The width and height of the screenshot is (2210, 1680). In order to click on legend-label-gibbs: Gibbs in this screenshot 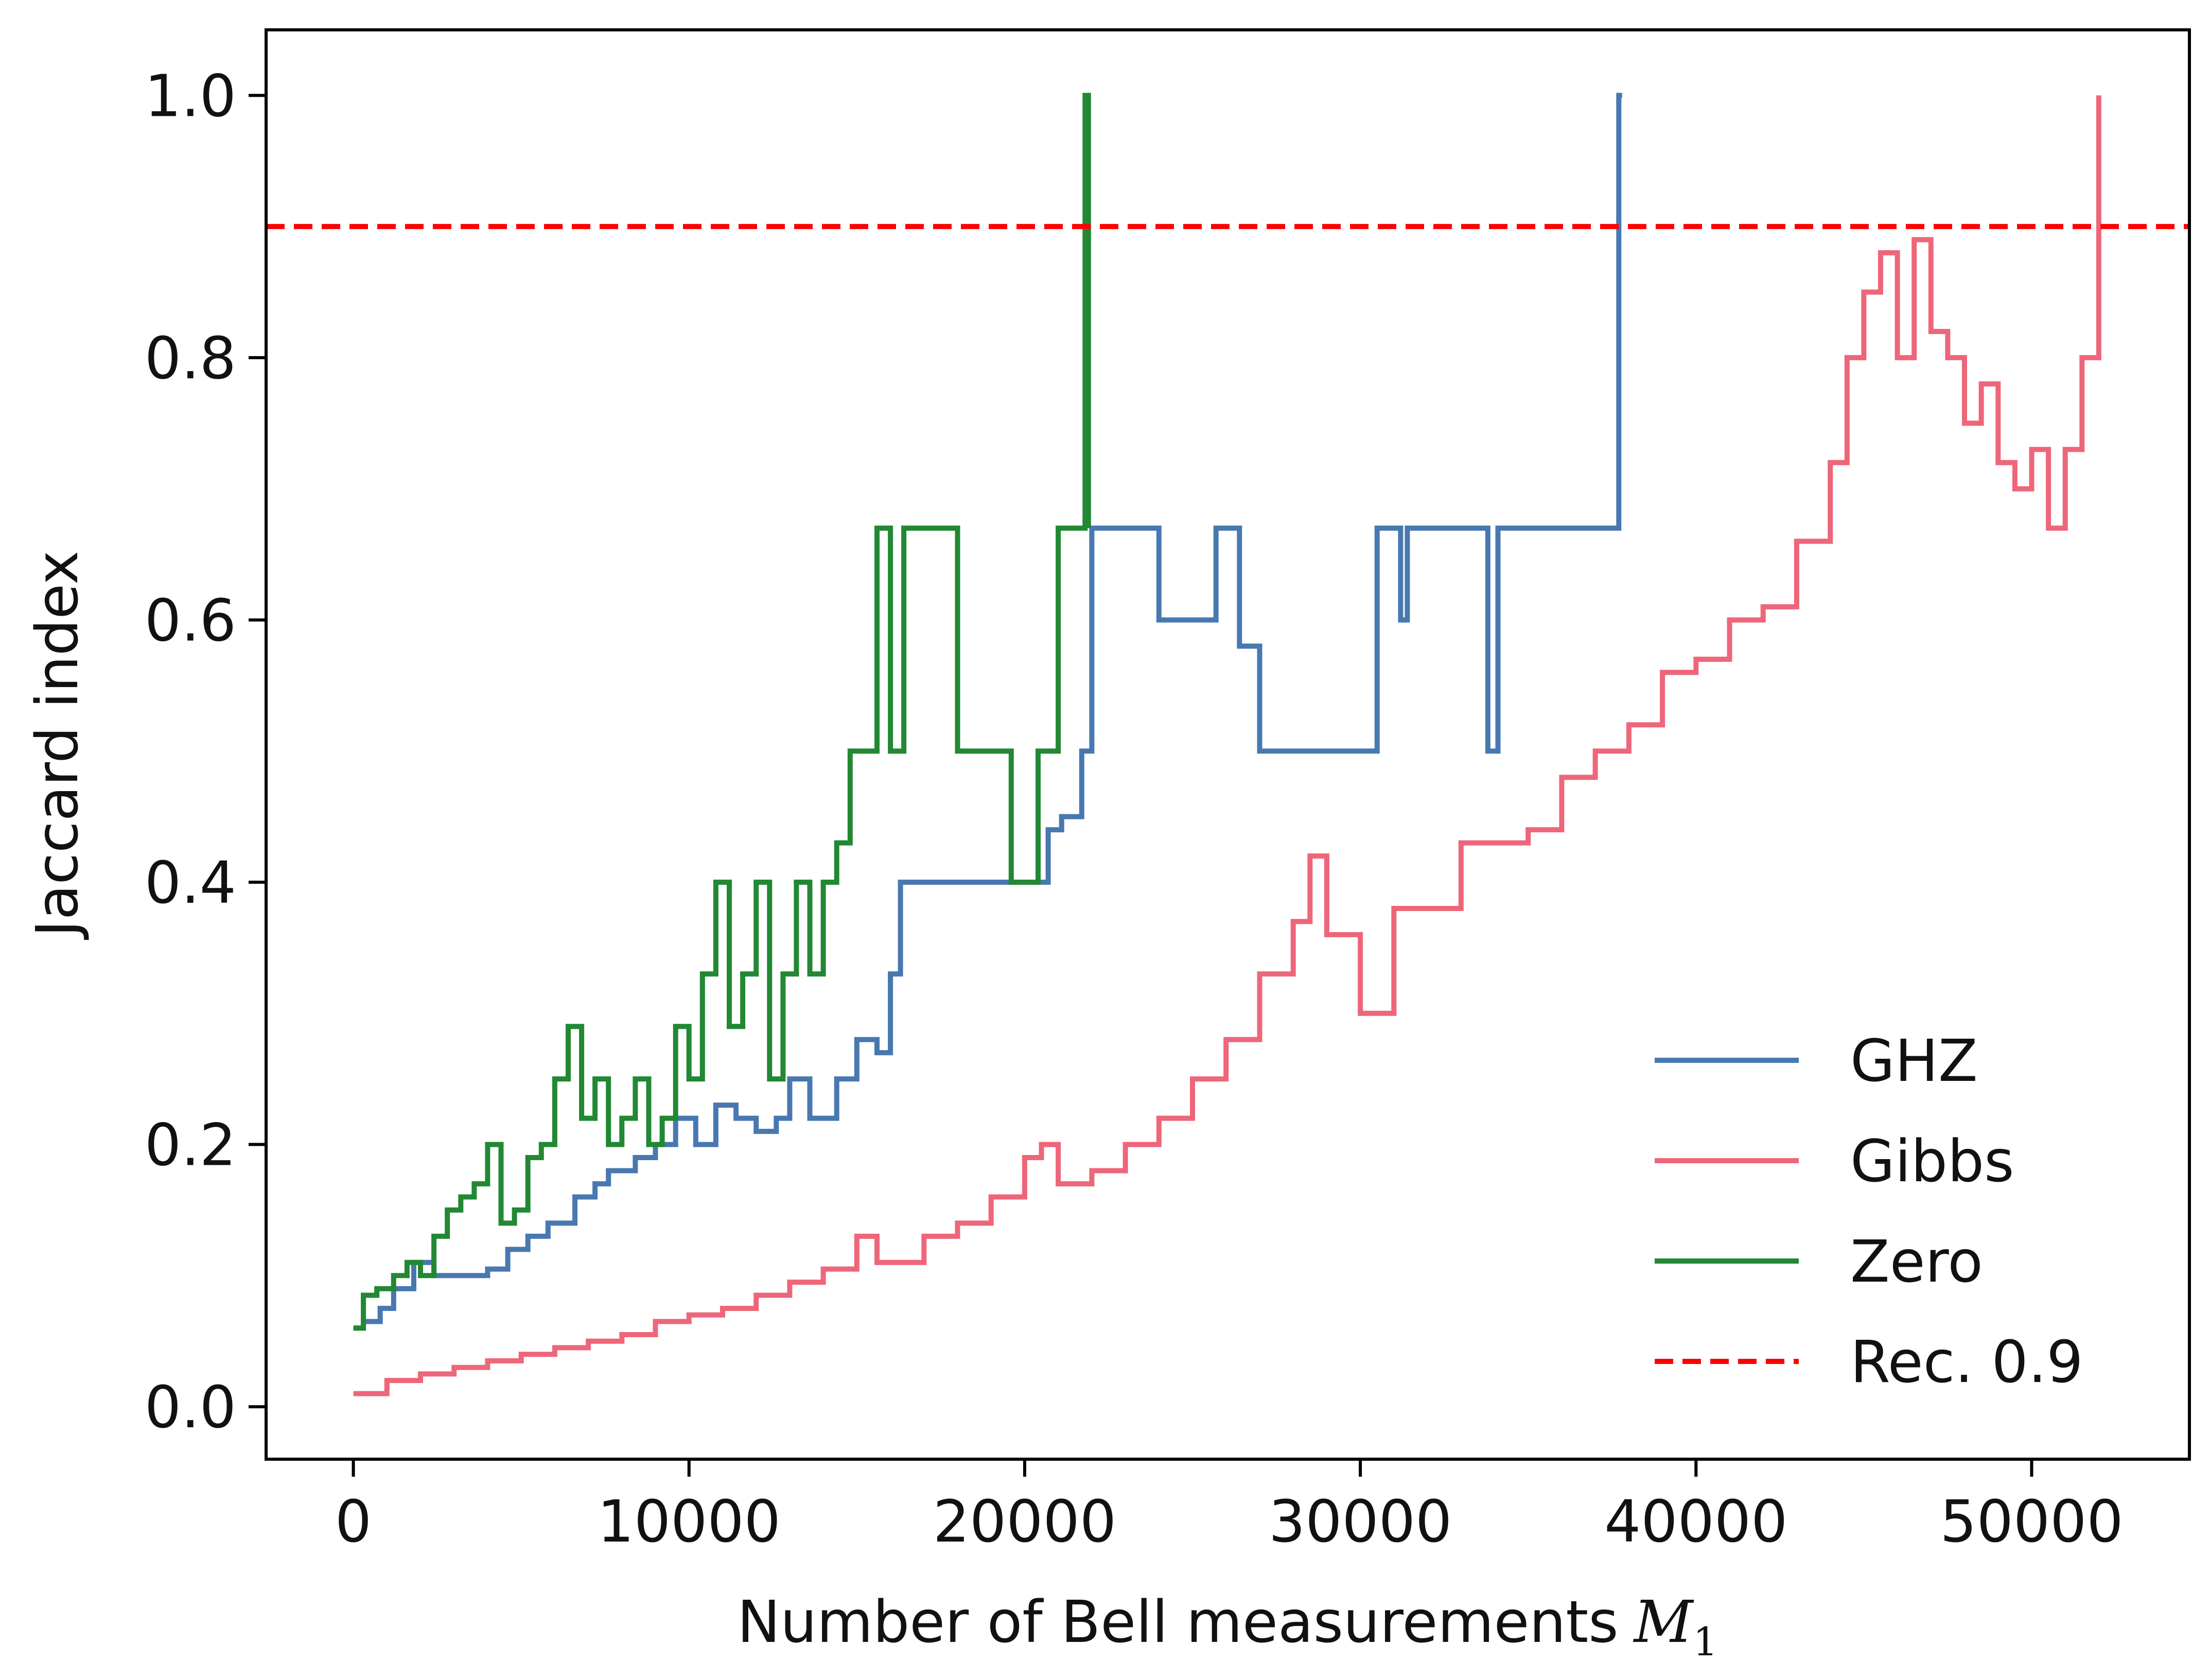, I will do `click(1932, 1161)`.